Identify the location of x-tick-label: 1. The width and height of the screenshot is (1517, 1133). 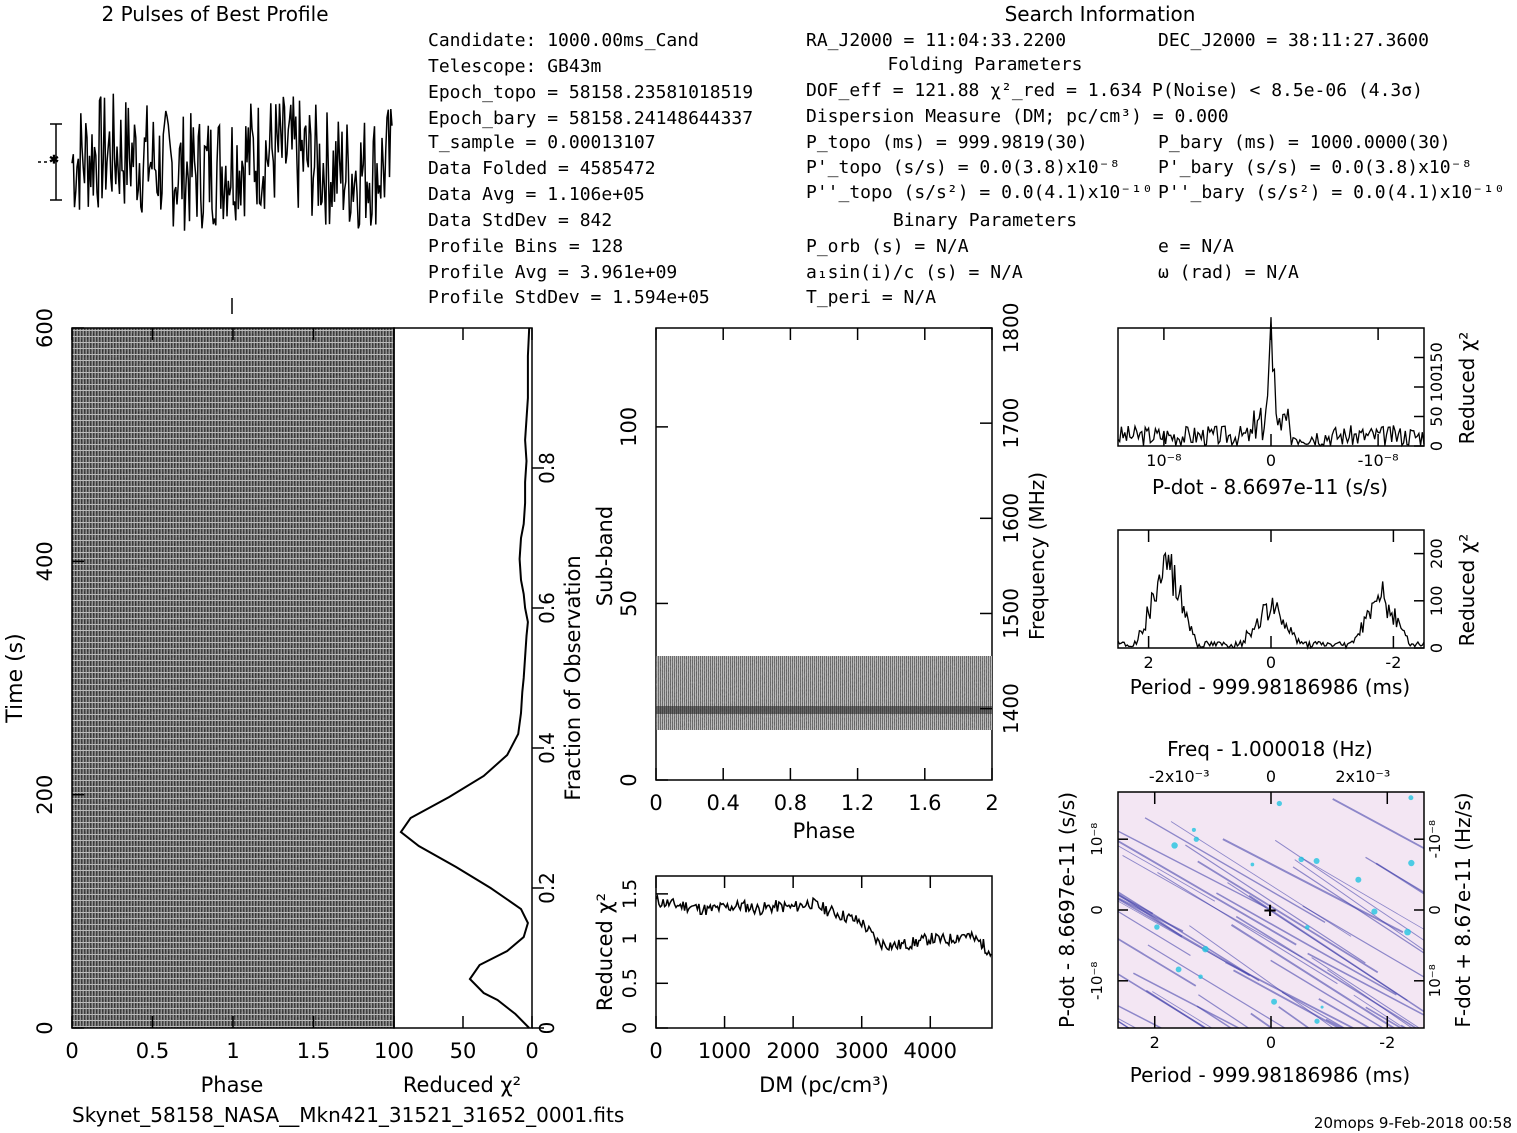
(232, 1051).